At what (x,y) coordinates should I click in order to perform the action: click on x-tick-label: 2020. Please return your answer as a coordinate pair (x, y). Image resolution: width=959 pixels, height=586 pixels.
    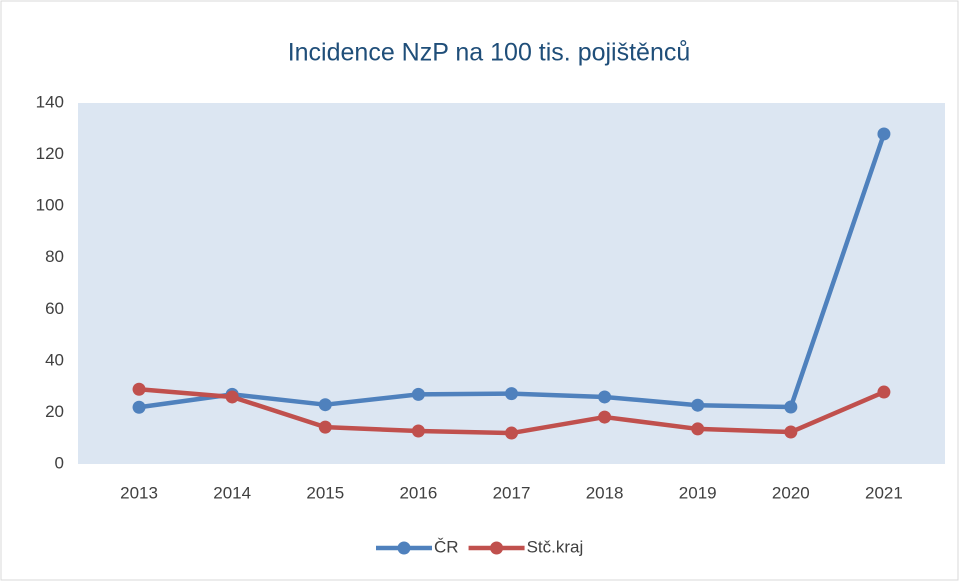
    Looking at the image, I should click on (791, 492).